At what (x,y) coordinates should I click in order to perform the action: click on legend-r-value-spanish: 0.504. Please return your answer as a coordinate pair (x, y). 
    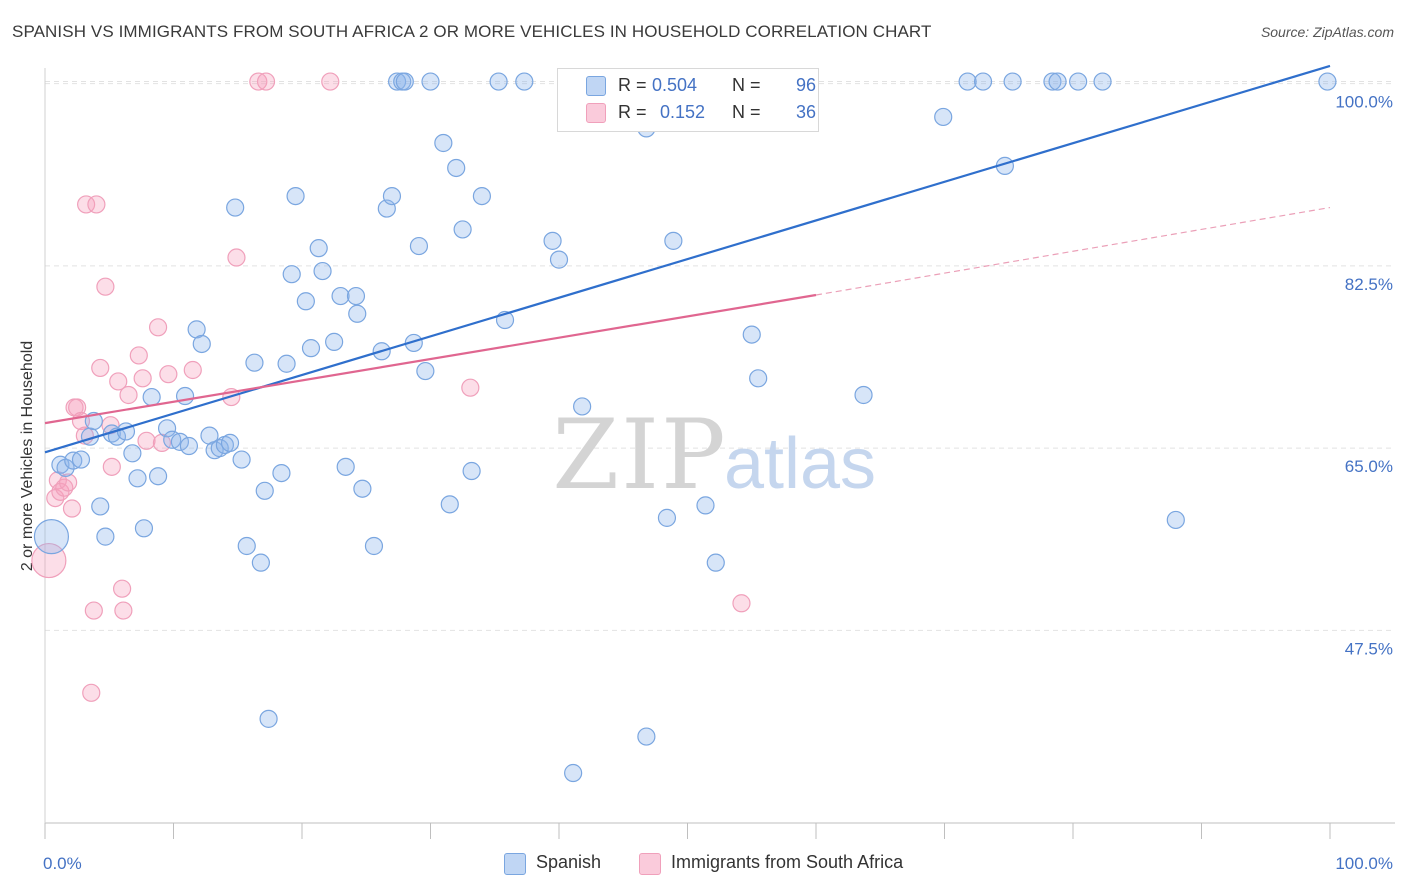
    Looking at the image, I should click on (675, 85).